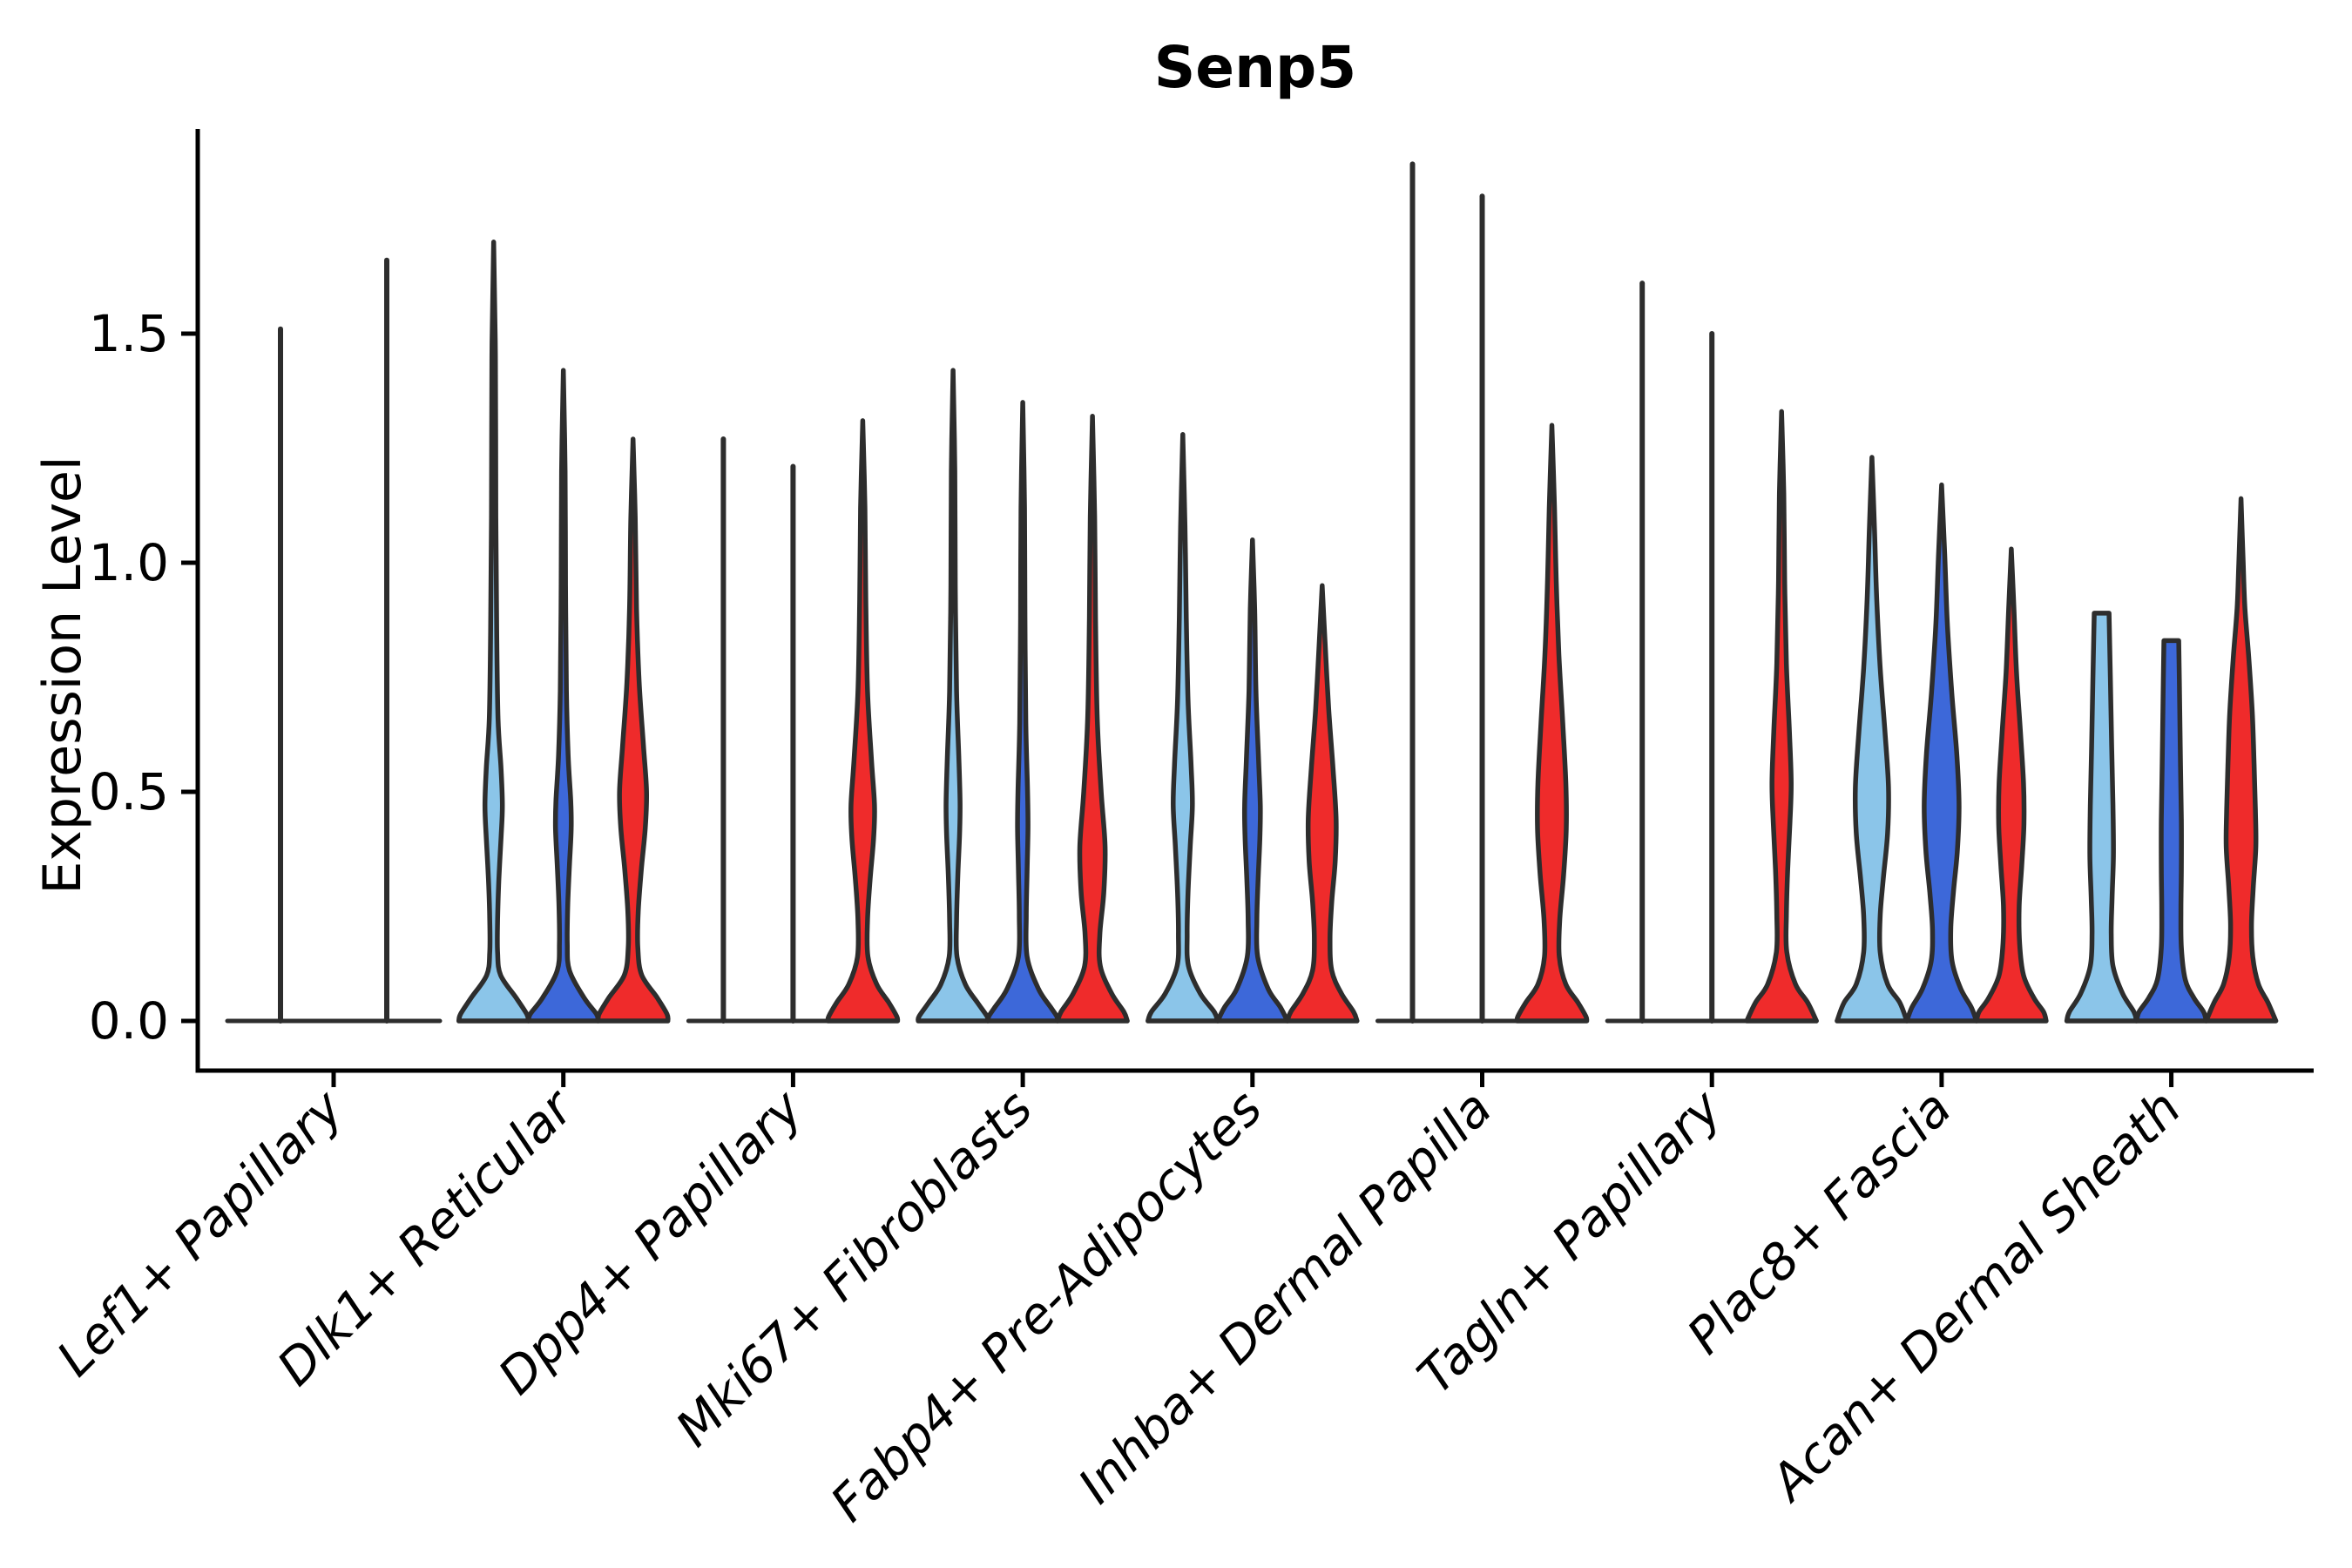 The image size is (2352, 1568). Describe the element at coordinates (129, 334) in the screenshot. I see `y-tick-label-1.5: 1.5` at that location.